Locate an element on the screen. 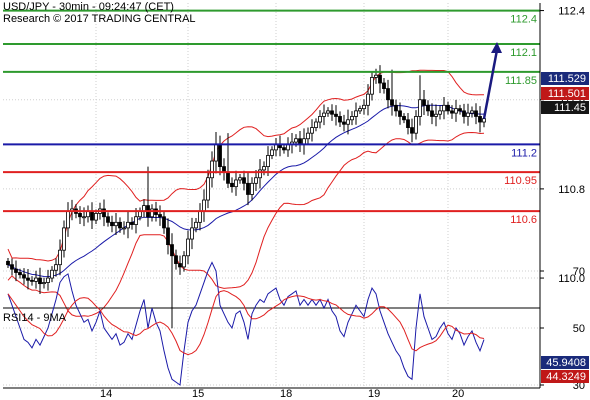 The image size is (590, 400). level-label: 110.95 is located at coordinates (520, 181).